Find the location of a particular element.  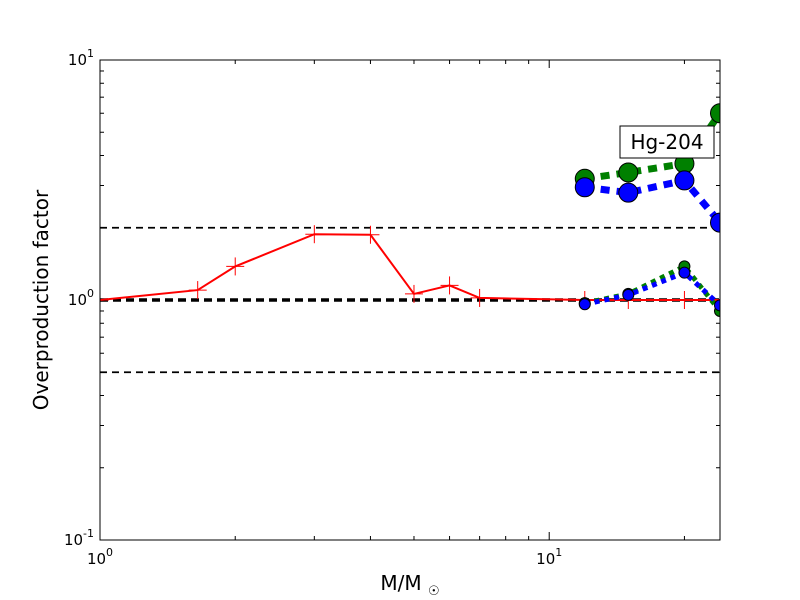

annotation-text: Hg-204 is located at coordinates (666, 142).